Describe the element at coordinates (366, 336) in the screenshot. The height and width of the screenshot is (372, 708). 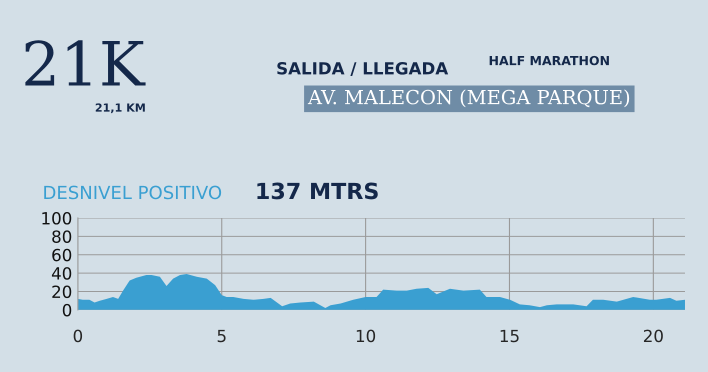
I see `x-tick-label: 10` at that location.